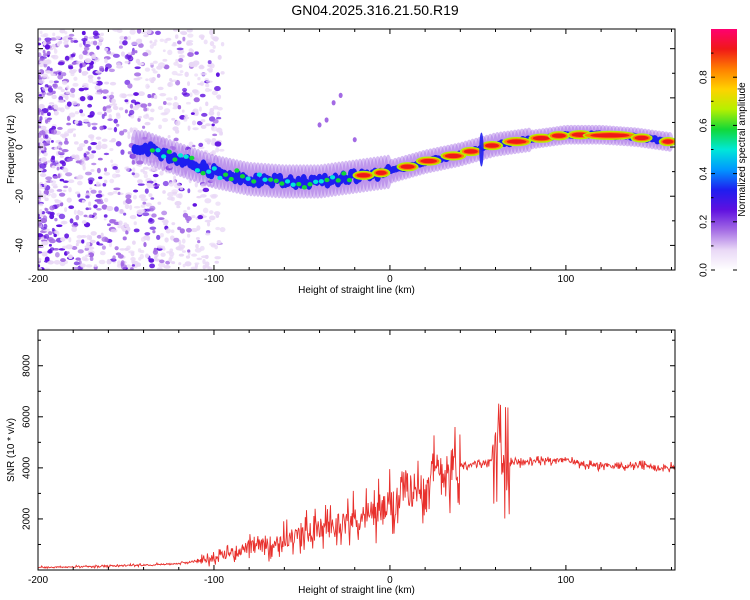  Describe the element at coordinates (20, 49) in the screenshot. I see `y-tick-label: 40` at that location.